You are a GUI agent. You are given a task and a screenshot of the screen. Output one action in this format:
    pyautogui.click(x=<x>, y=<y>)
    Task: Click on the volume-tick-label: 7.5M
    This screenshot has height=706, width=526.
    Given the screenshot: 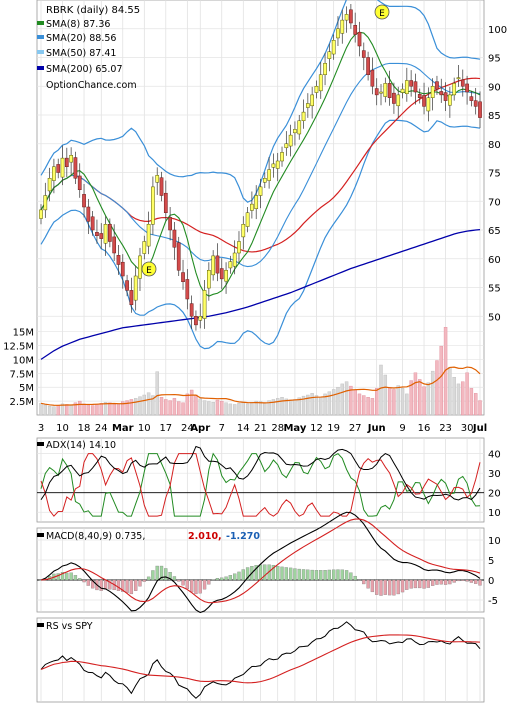 What is the action you would take?
    pyautogui.click(x=21, y=374)
    